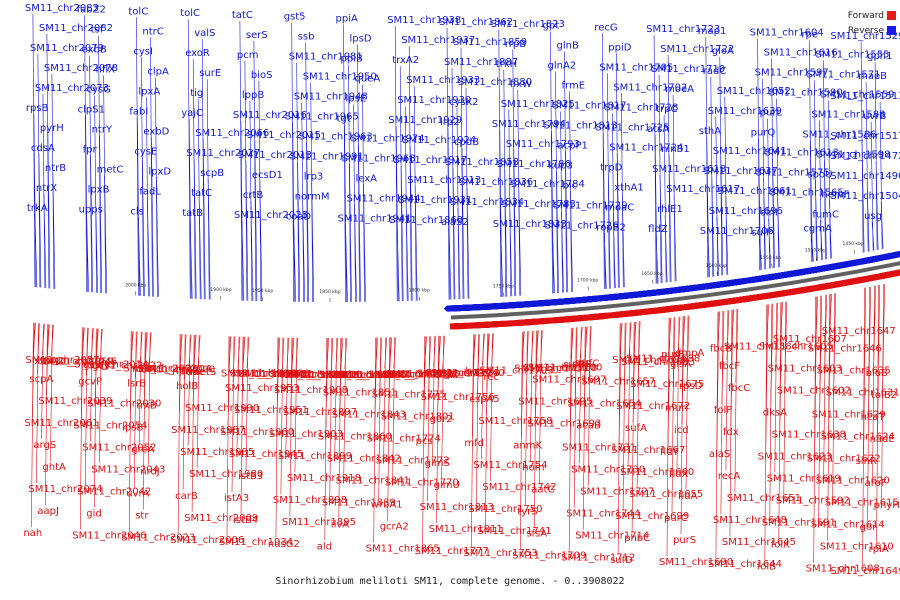  What do you see at coordinates (675, 290) in the screenshot?
I see `genome-backbone` at bounding box center [675, 290].